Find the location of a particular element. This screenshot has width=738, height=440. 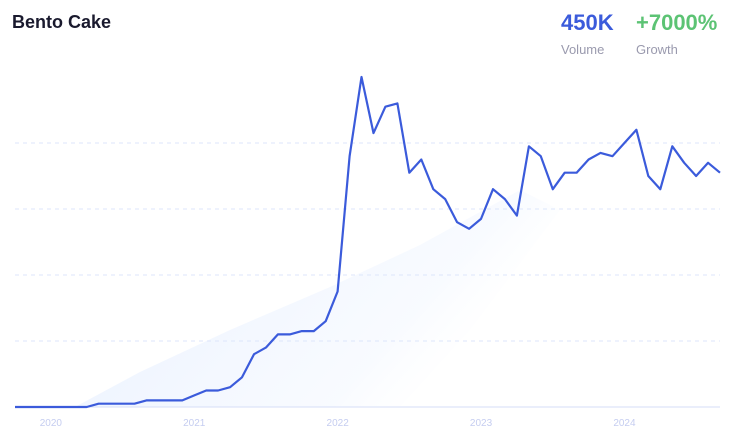

x-tick-label: 2023 is located at coordinates (481, 423).